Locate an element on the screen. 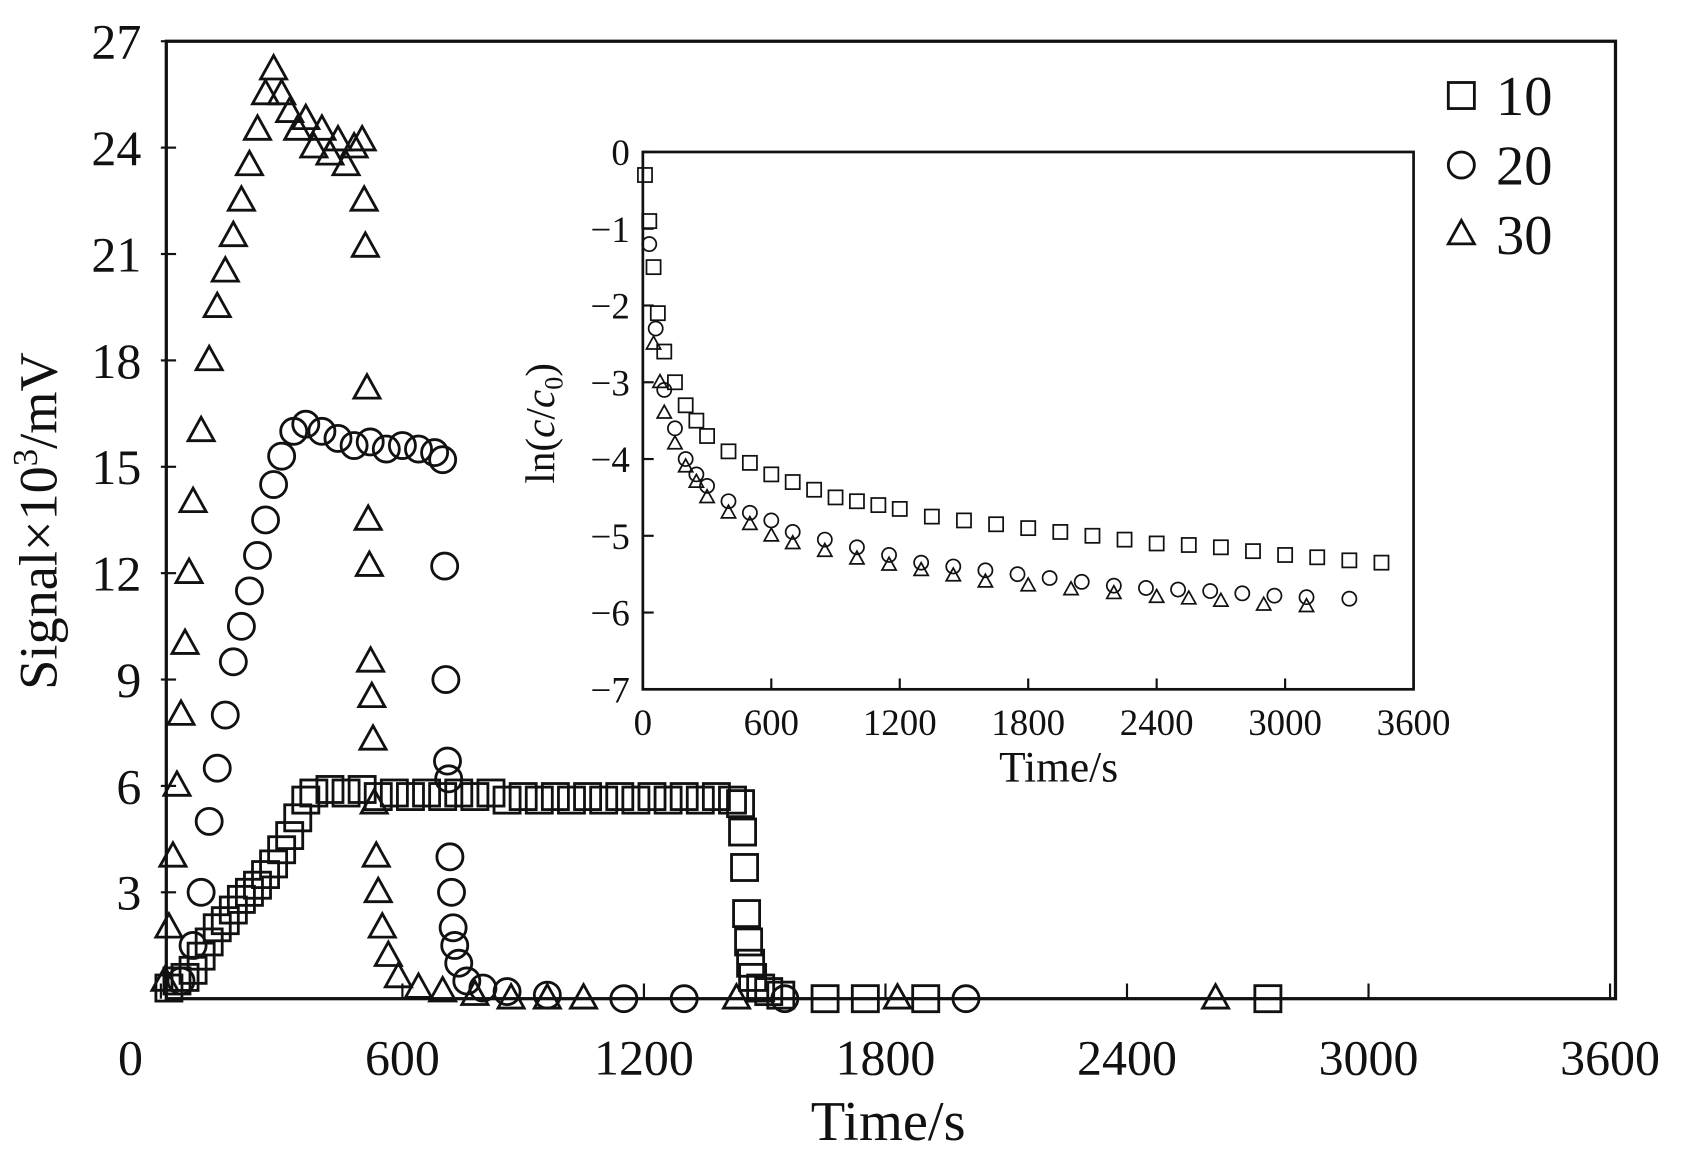 This screenshot has height=1155, width=1683. main-y-axis-label: Signal×103/mV is located at coordinates (37, 520).